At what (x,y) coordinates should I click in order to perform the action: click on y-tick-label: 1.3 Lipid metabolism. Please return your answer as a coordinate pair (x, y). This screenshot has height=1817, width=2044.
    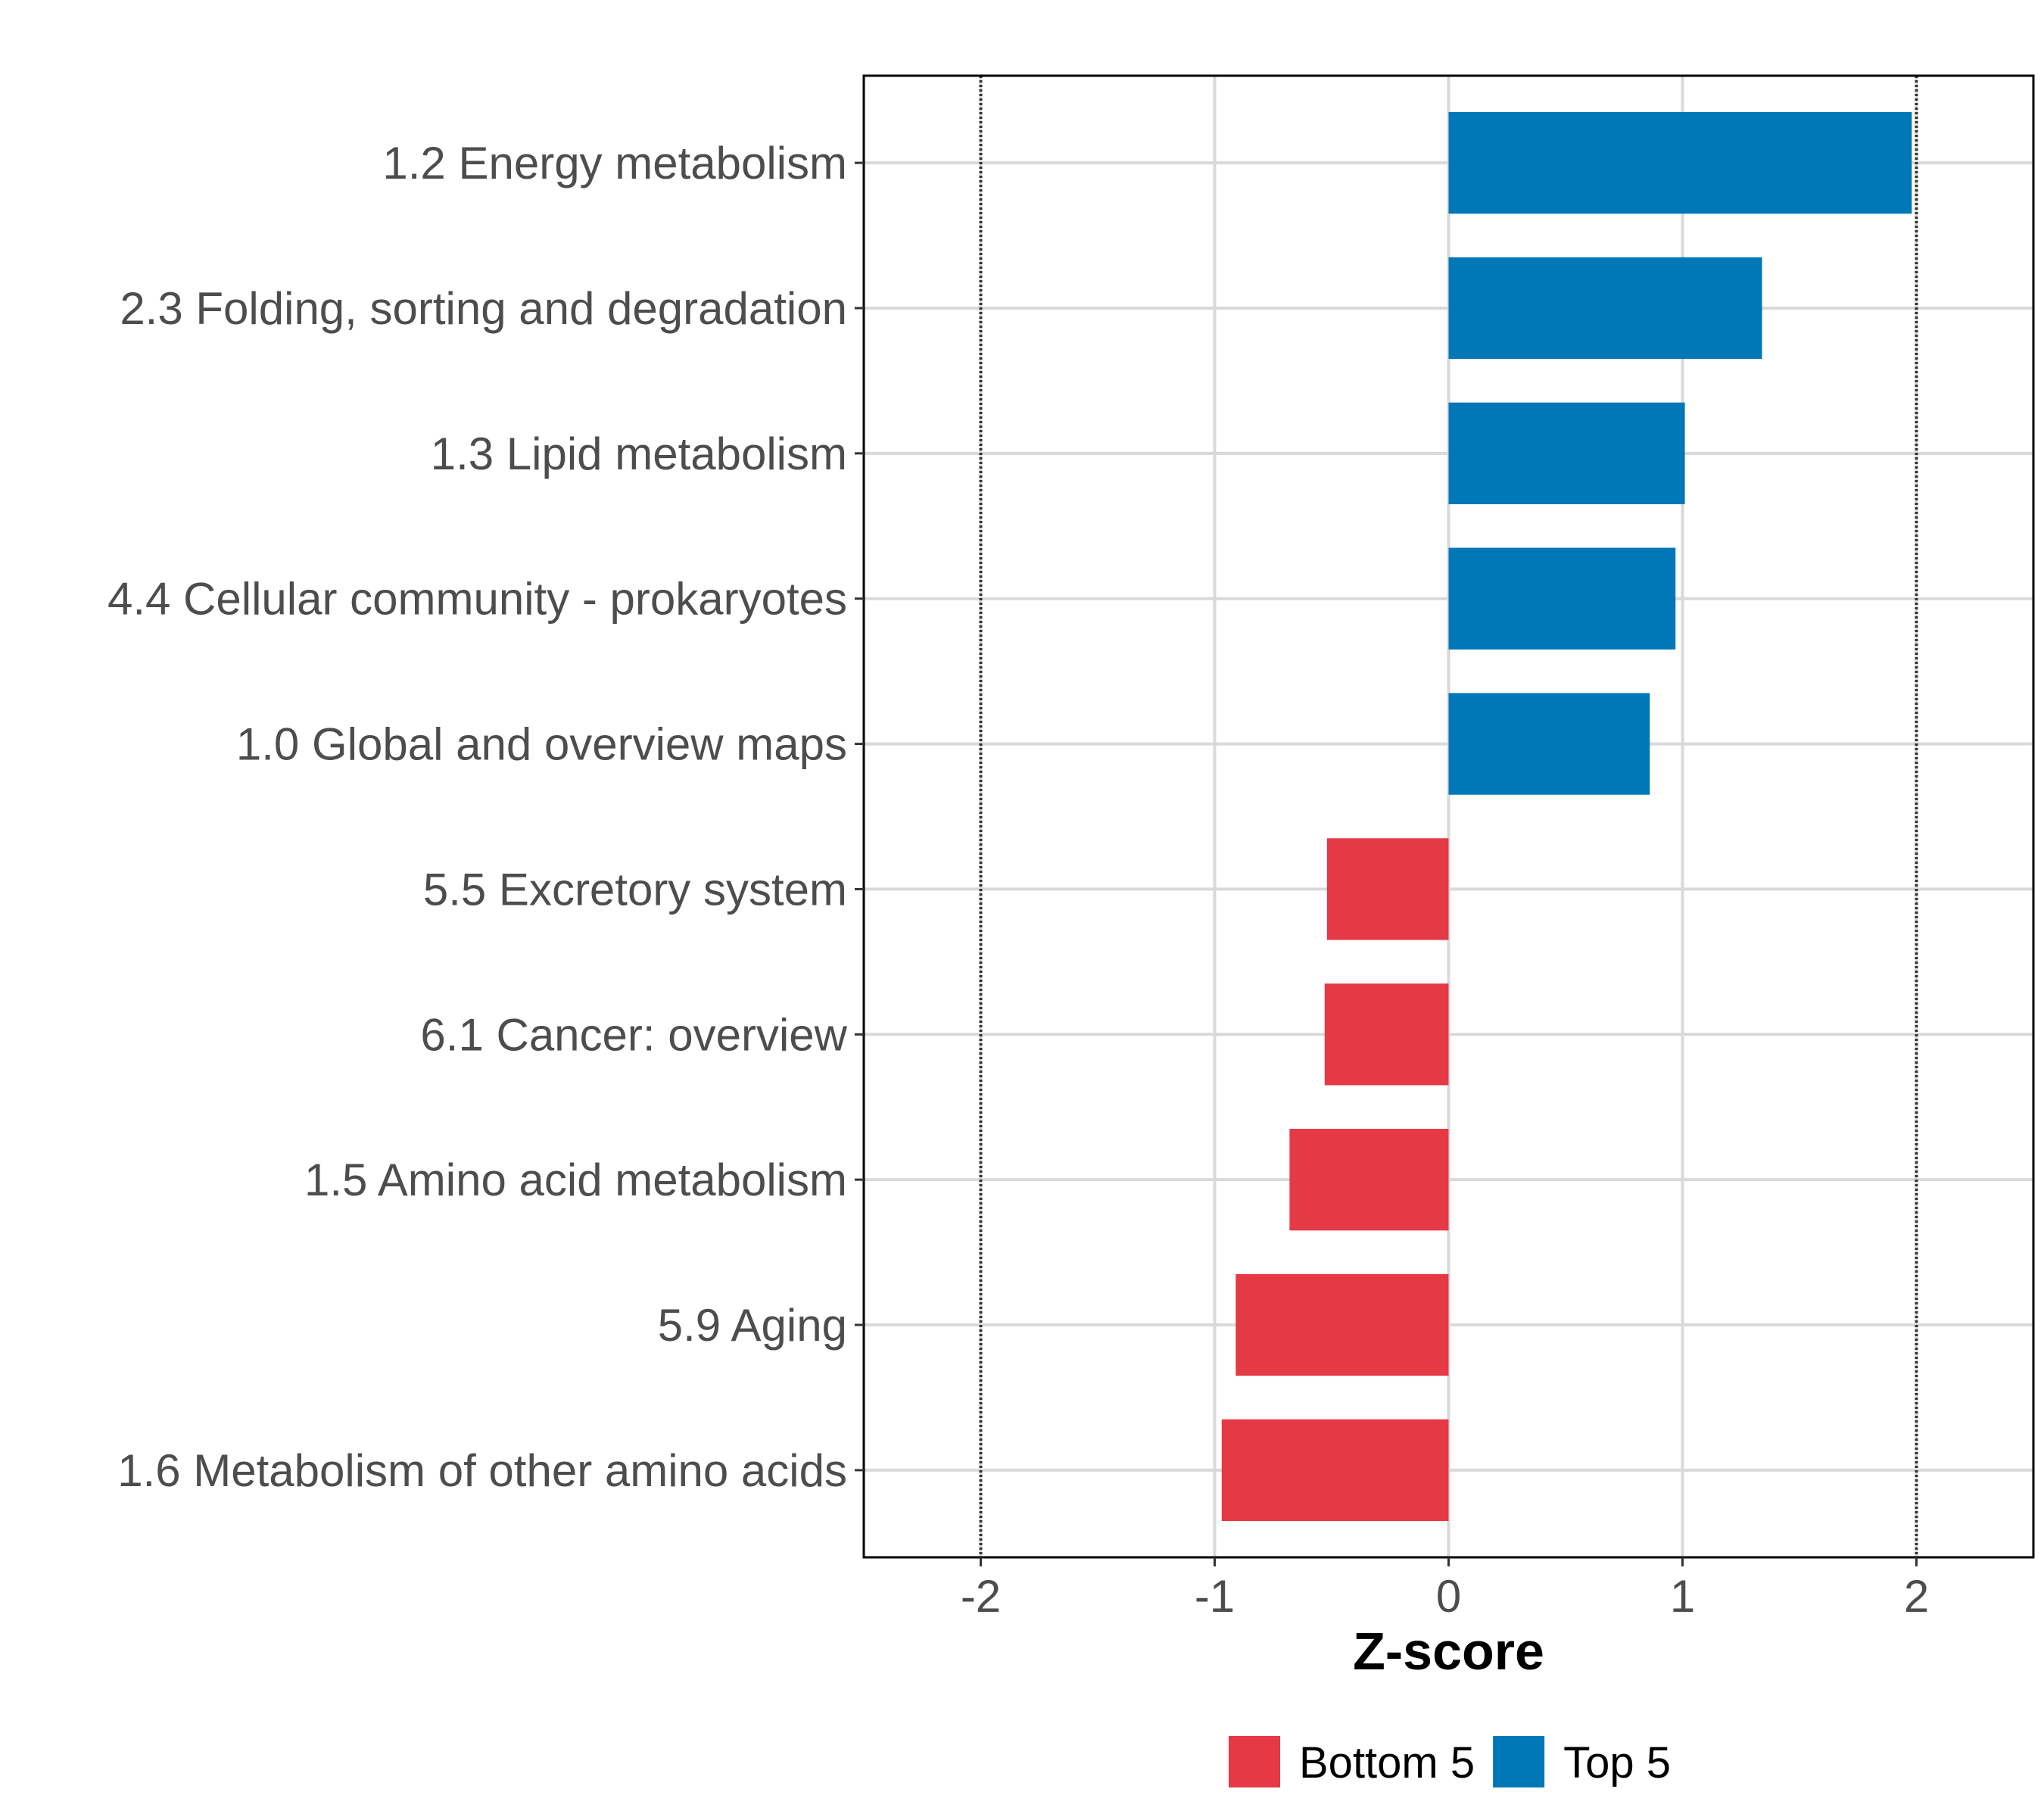
    Looking at the image, I should click on (639, 454).